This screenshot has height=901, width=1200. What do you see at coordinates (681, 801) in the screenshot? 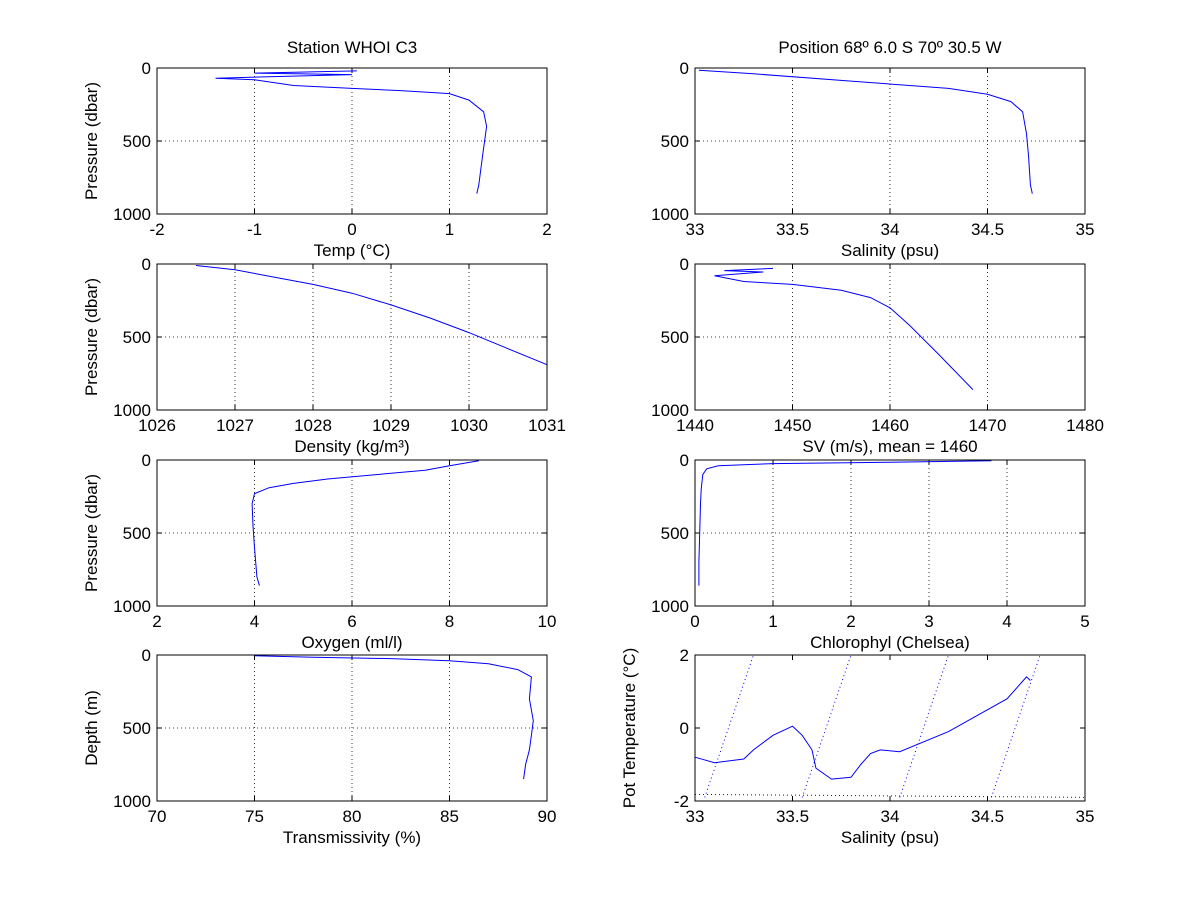
I see `y-tick-label: -2` at bounding box center [681, 801].